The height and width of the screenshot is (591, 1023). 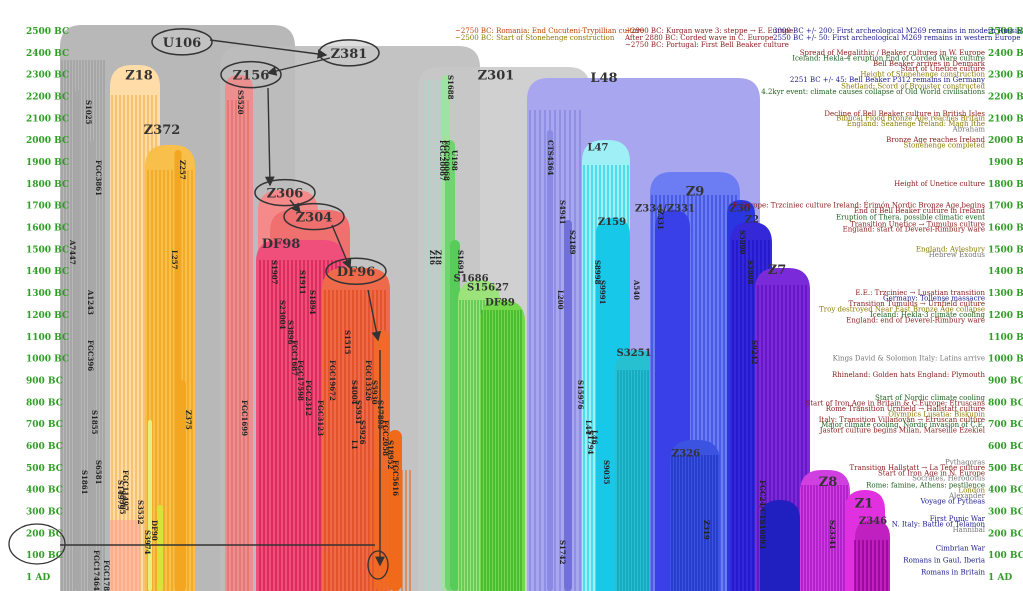 What do you see at coordinates (935, 140) in the screenshot?
I see `event-label: Bronze Age reaches Ireland` at bounding box center [935, 140].